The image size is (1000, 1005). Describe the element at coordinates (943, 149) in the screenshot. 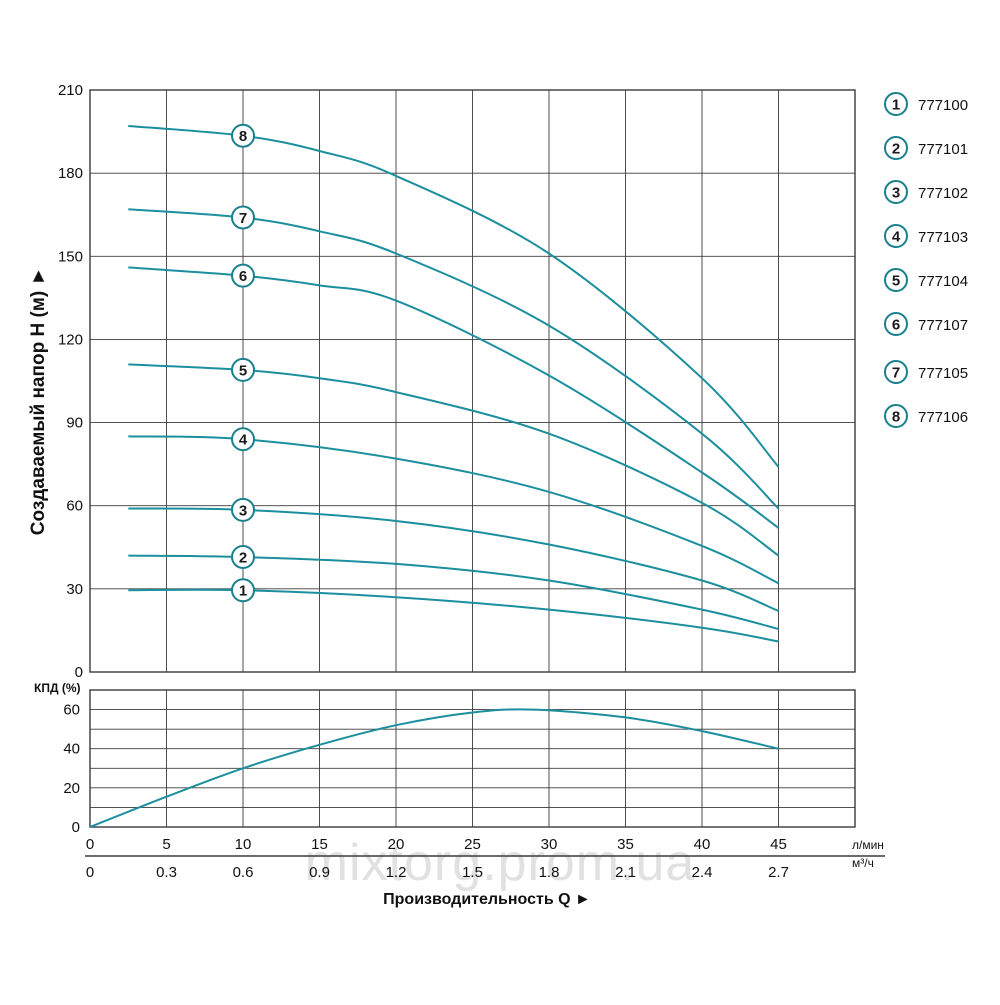

I see `legend-entry-label: 777101` at that location.